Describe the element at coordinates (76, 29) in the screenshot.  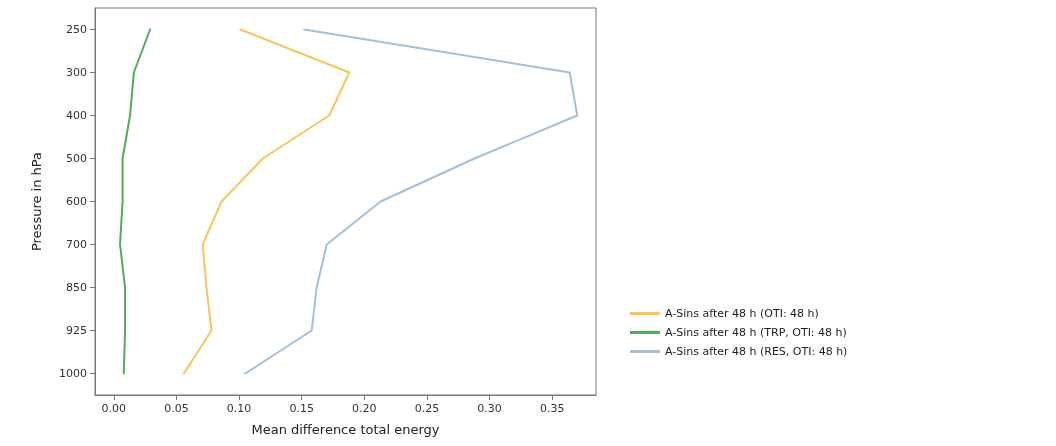
I see `y-tick-label: 250` at that location.